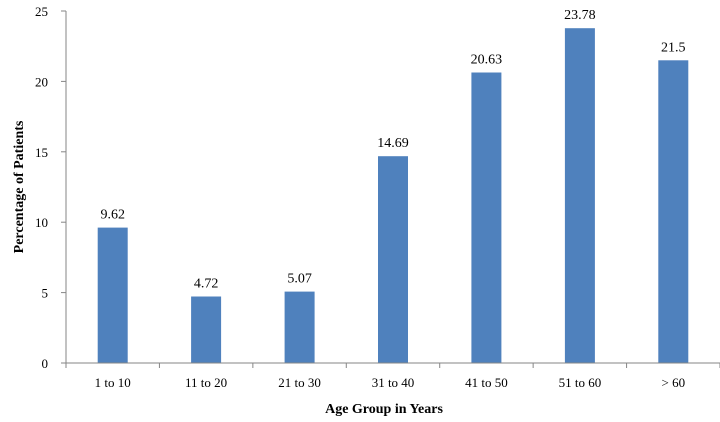  Describe the element at coordinates (41, 81) in the screenshot. I see `y-tick-label-4: 20` at that location.